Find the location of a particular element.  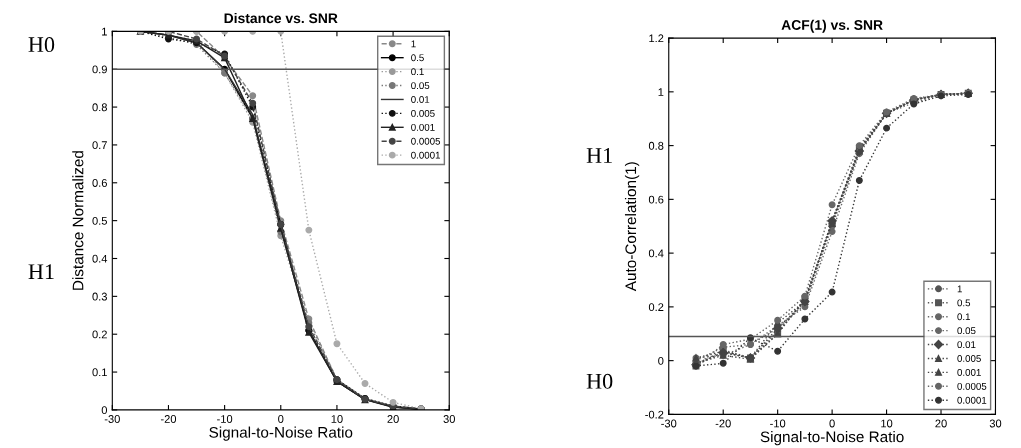

chart-title: ACF(1) vs. SNR is located at coordinates (832, 26).